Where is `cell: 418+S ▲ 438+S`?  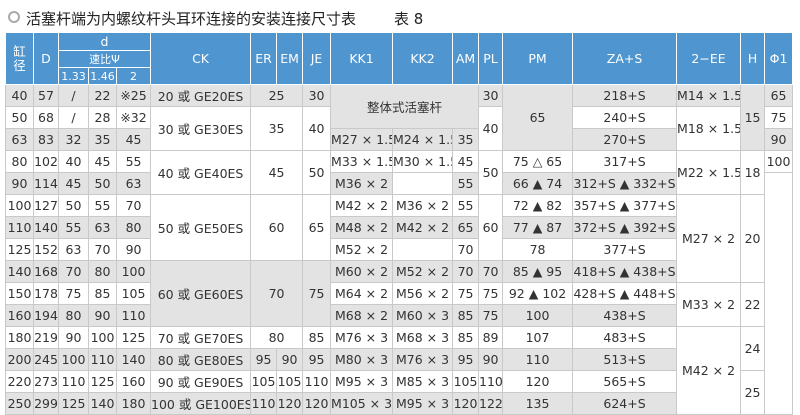
cell: 418+S ▲ 438+S is located at coordinates (625, 271).